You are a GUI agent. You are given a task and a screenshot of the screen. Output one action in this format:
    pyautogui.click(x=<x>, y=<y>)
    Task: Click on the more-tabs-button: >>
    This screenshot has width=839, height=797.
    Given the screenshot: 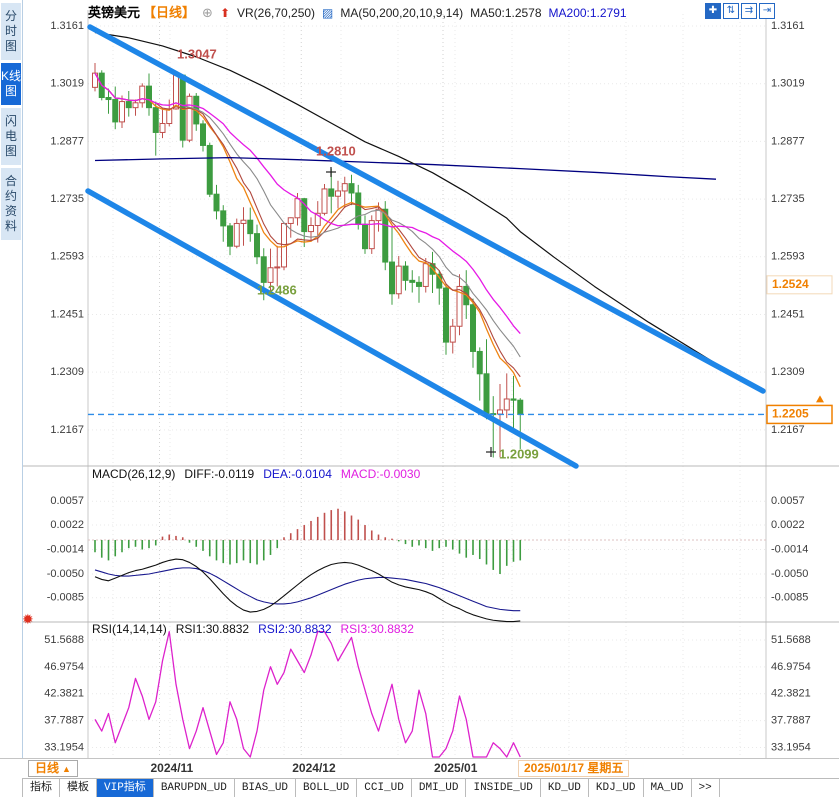 What is the action you would take?
    pyautogui.click(x=705, y=788)
    